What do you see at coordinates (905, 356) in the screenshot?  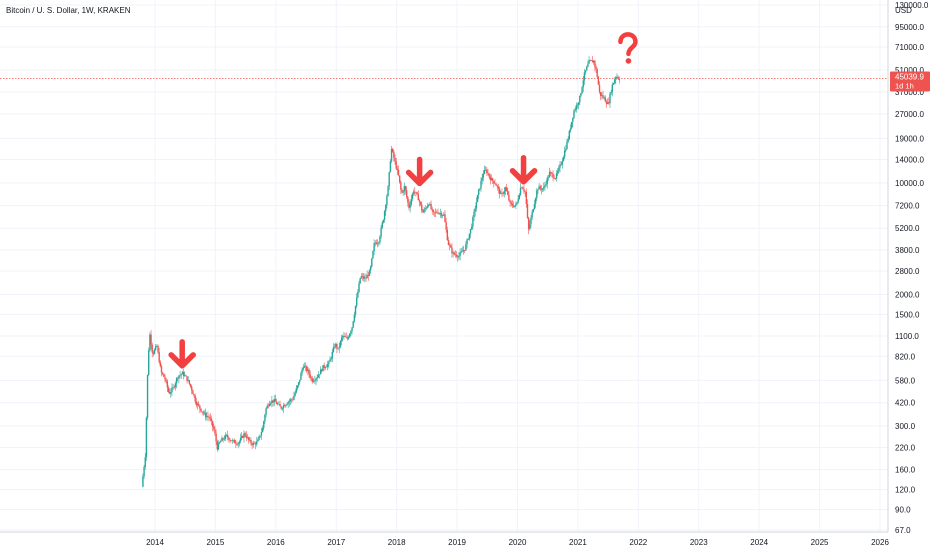 I see `y-tick-label: 820.0` at bounding box center [905, 356].